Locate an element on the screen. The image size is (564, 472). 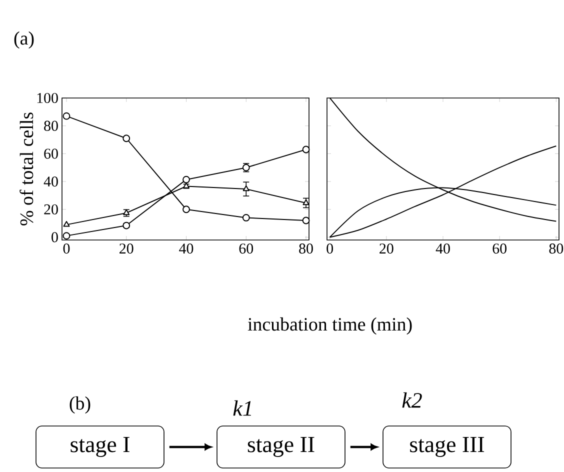
y-tick-label: 20 is located at coordinates (51, 209).